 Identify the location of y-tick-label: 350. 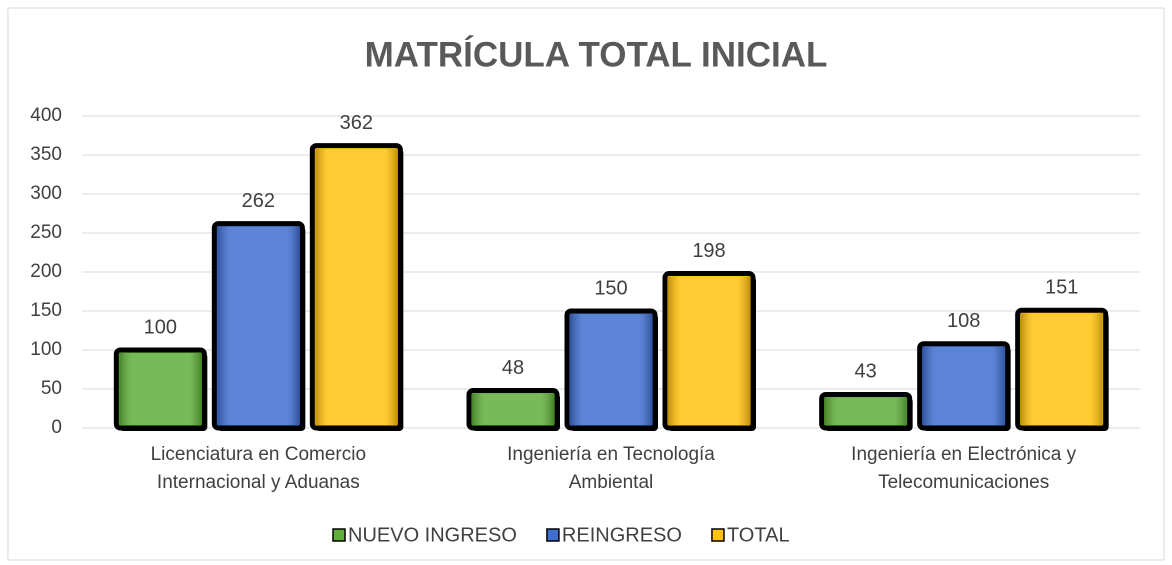
(46, 154).